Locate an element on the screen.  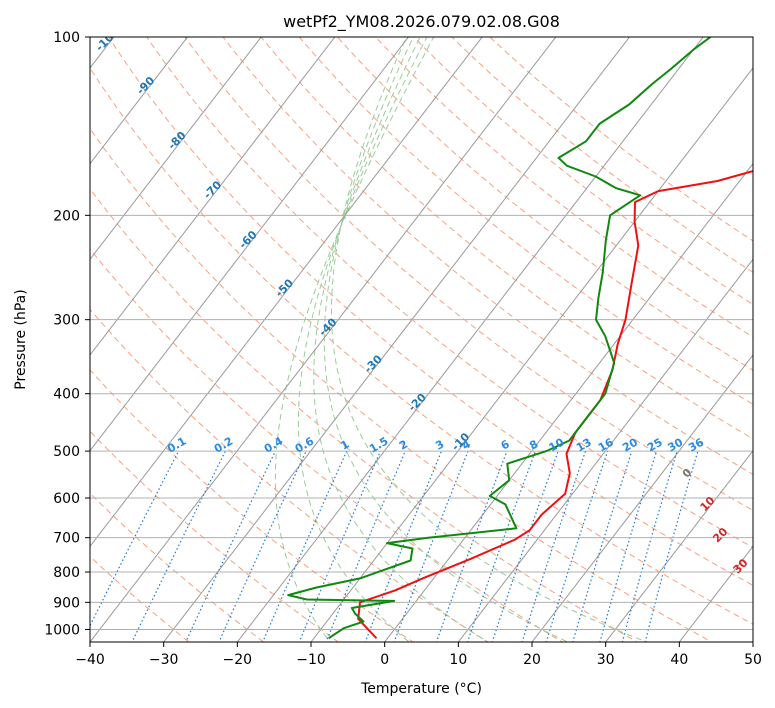
y-tick-label: 400 is located at coordinates (66, 395).